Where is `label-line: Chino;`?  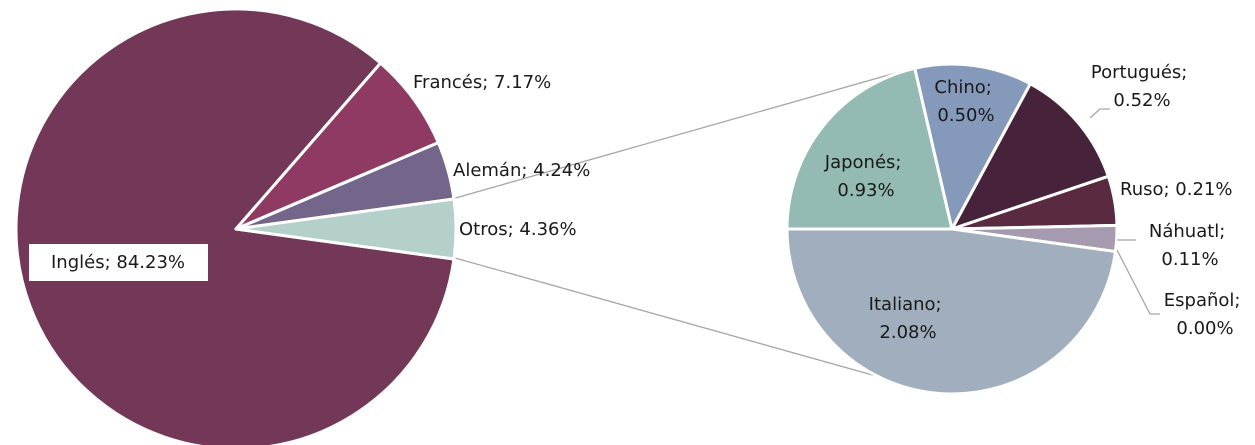 label-line: Chino; is located at coordinates (965, 87).